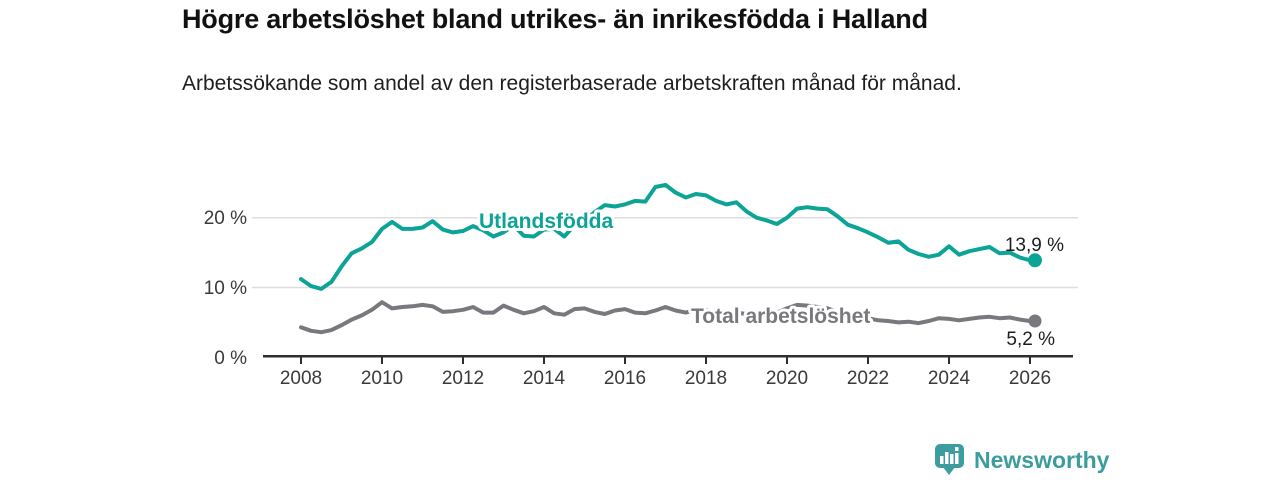  I want to click on line-total-arbetsloshet, so click(665, 317).